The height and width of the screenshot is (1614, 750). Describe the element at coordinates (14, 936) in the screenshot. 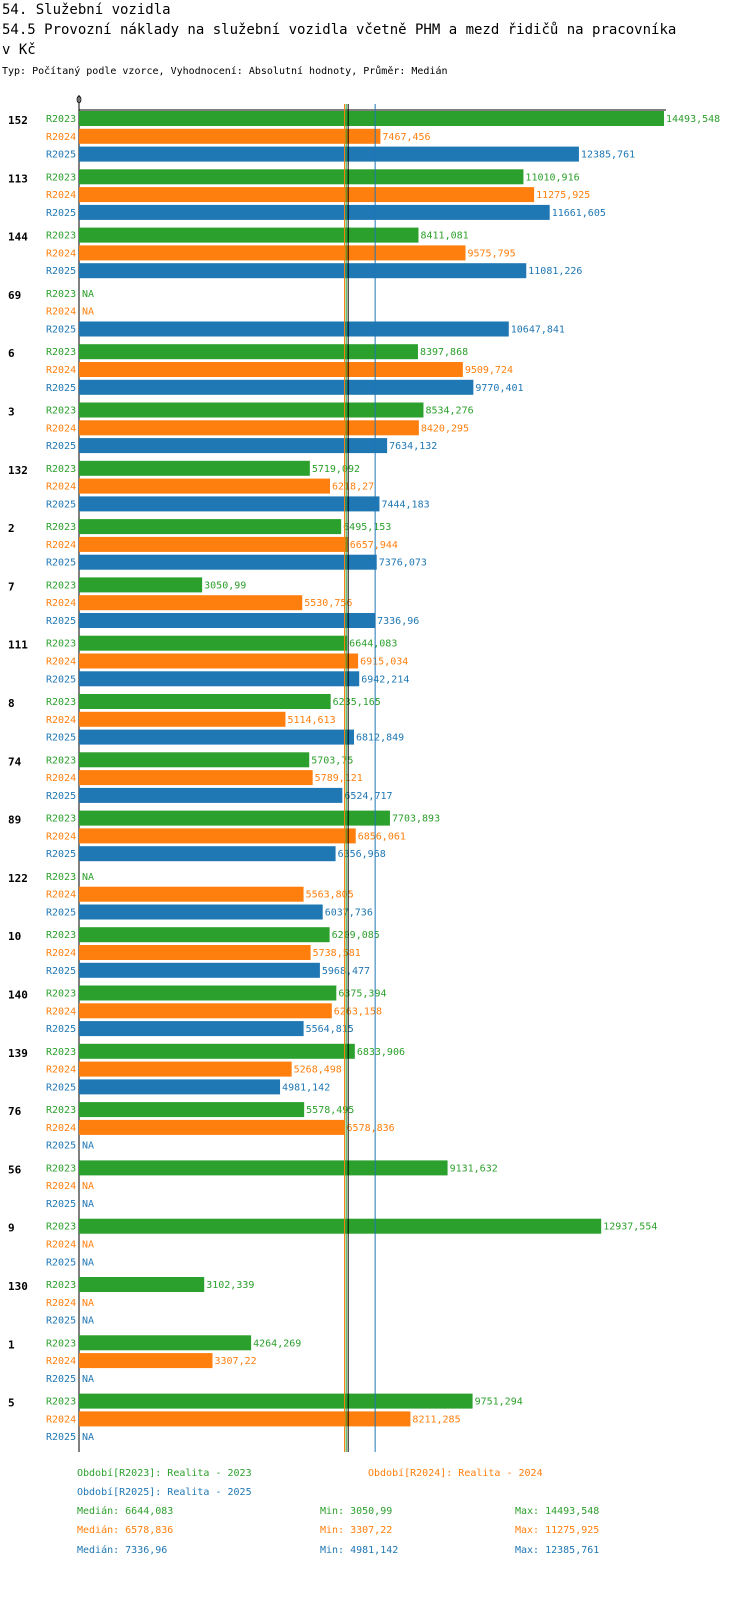

I see `category-label: 10` at that location.